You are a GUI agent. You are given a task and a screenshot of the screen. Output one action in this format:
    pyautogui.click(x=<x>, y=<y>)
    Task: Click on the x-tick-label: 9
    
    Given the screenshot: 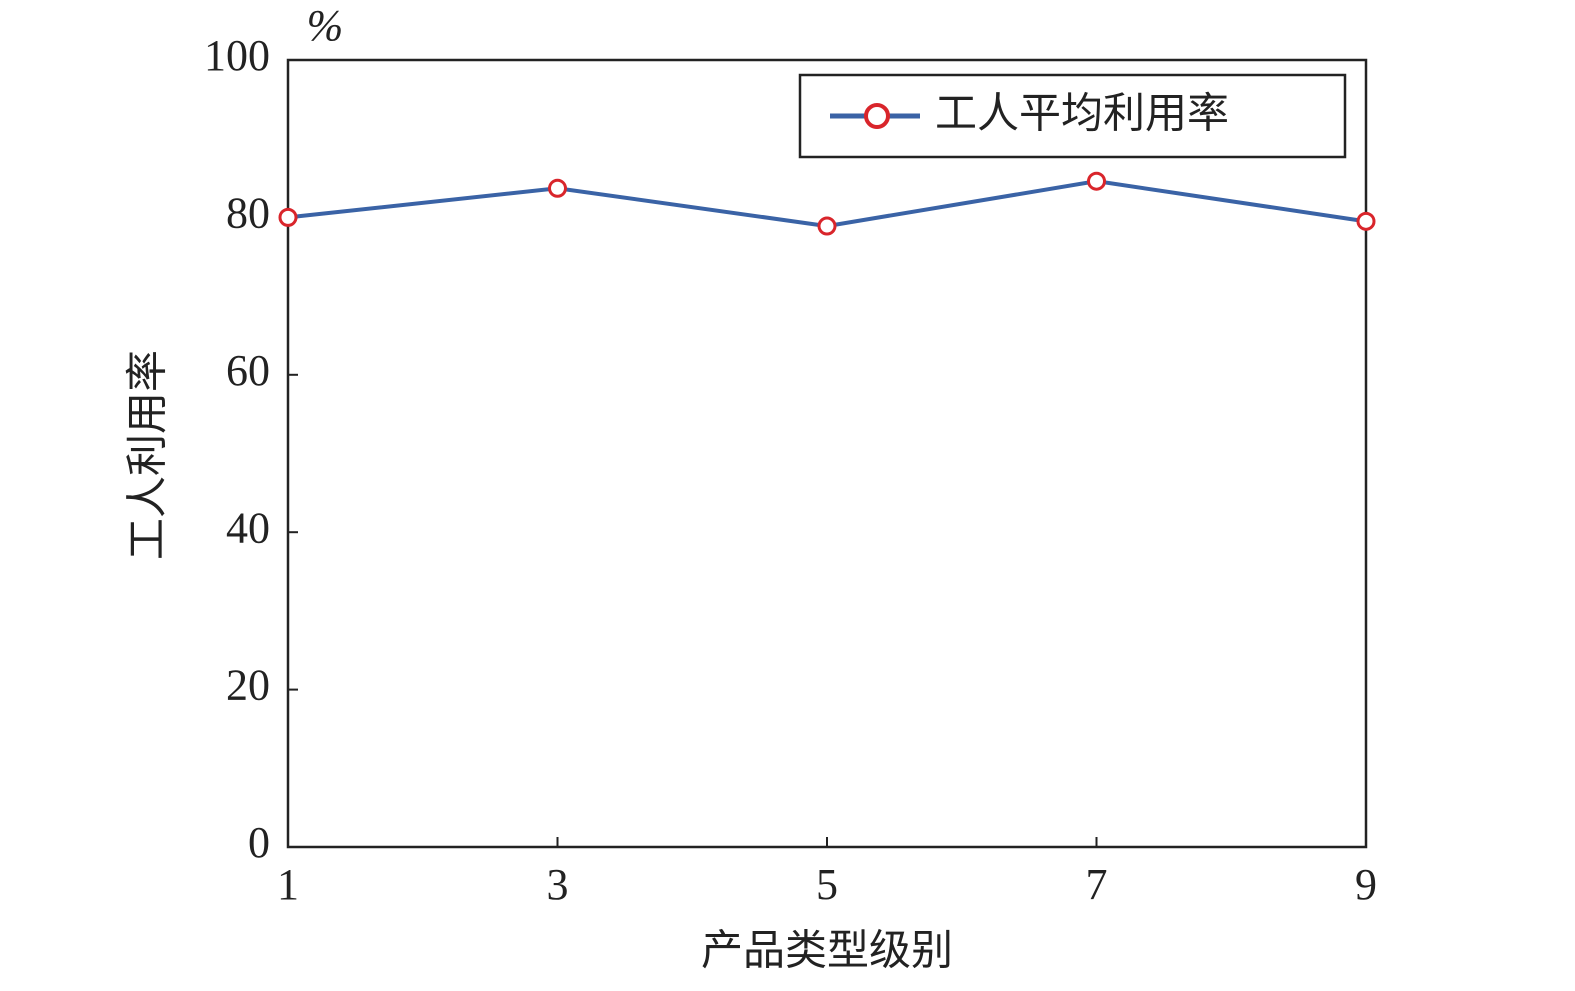 What is the action you would take?
    pyautogui.click(x=1366, y=884)
    